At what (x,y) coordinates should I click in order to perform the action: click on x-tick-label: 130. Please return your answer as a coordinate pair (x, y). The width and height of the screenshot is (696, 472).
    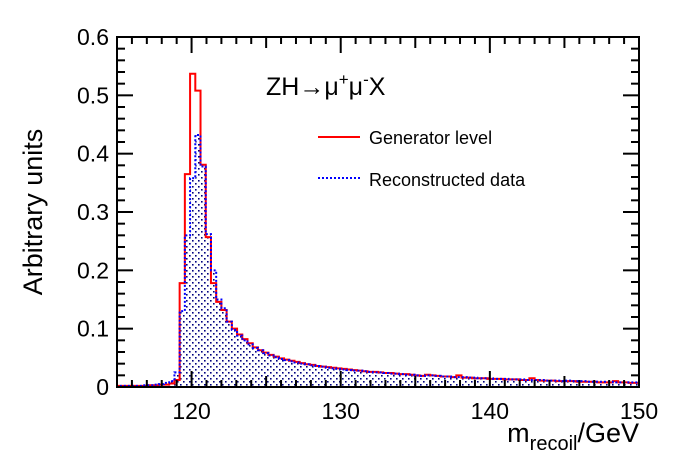
    Looking at the image, I should click on (341, 411).